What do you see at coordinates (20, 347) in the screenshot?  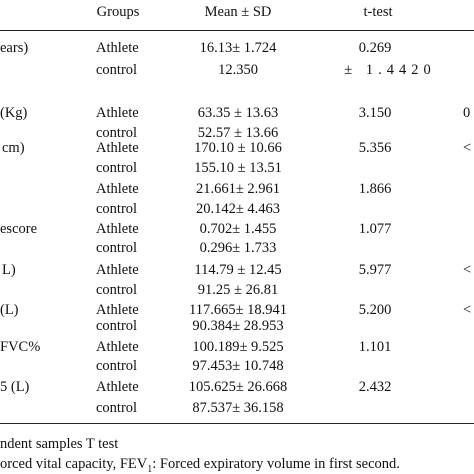 I see `row-label: FVC%` at bounding box center [20, 347].